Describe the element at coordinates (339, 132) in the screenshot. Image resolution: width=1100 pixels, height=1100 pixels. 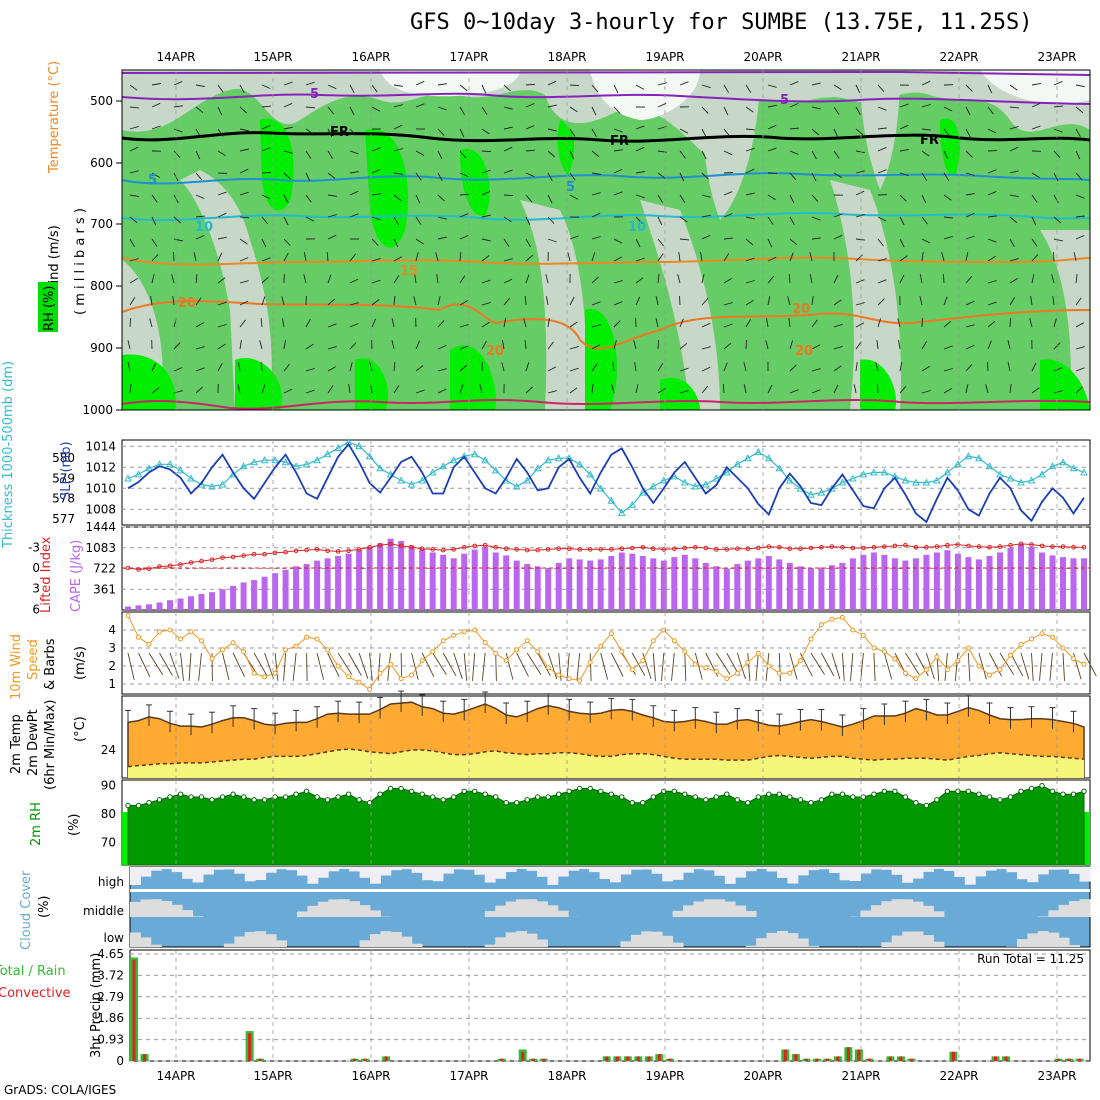
I see `contour-label: FR` at that location.